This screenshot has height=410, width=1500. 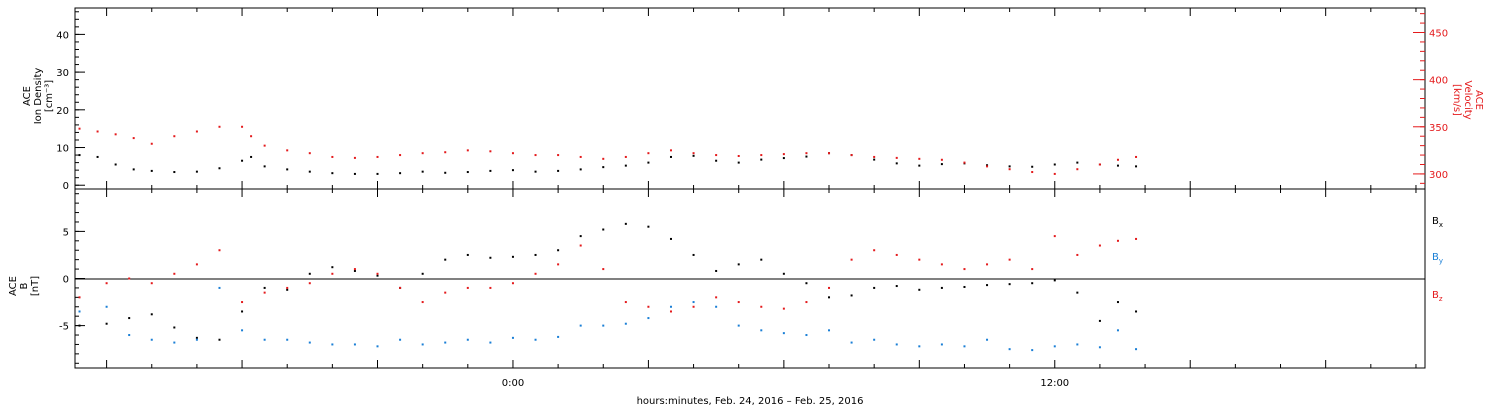 I want to click on bottom-left-axis-label: ACE B [nT], so click(x=24, y=286).